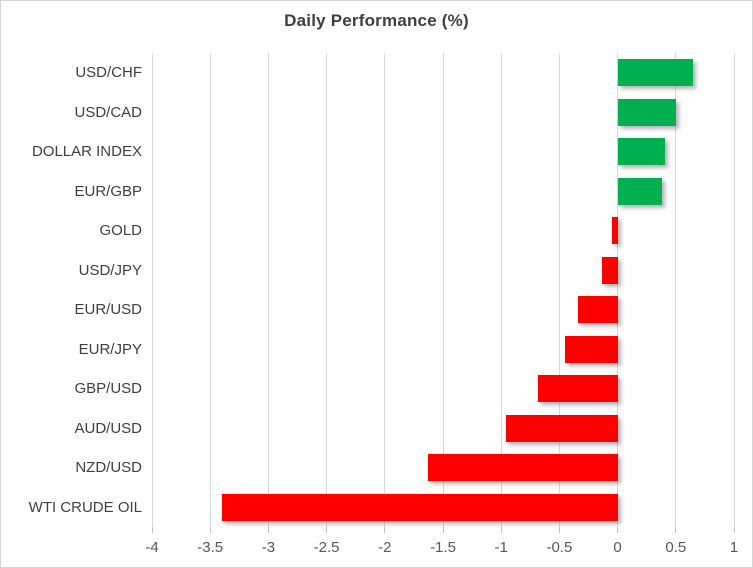 Image resolution: width=753 pixels, height=568 pixels. What do you see at coordinates (561, 428) in the screenshot?
I see `bar-aud-usd` at bounding box center [561, 428].